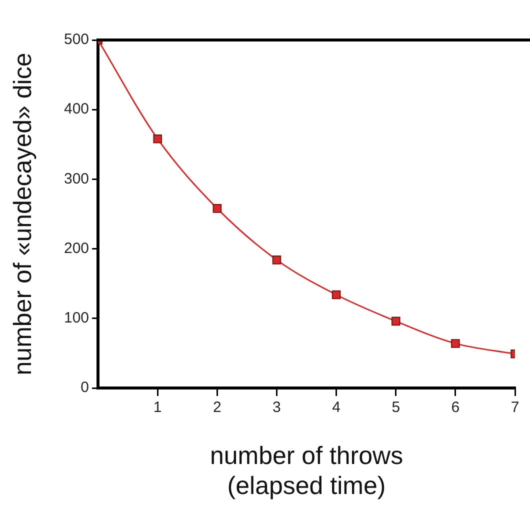 This screenshot has width=530, height=511. Describe the element at coordinates (455, 407) in the screenshot. I see `x-tick-label: 6` at that location.